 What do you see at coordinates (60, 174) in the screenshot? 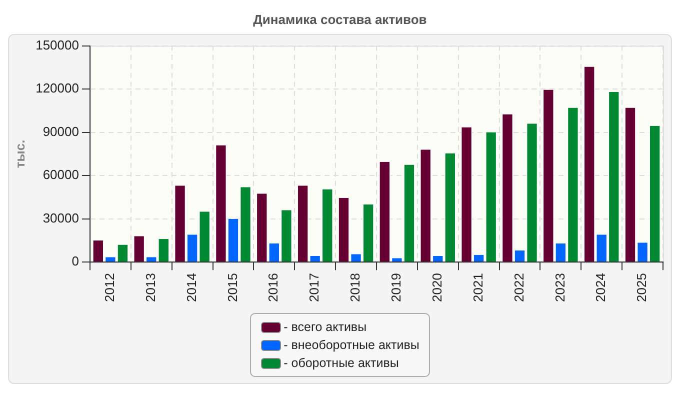
I see `y-tick-label: 60000` at bounding box center [60, 174].